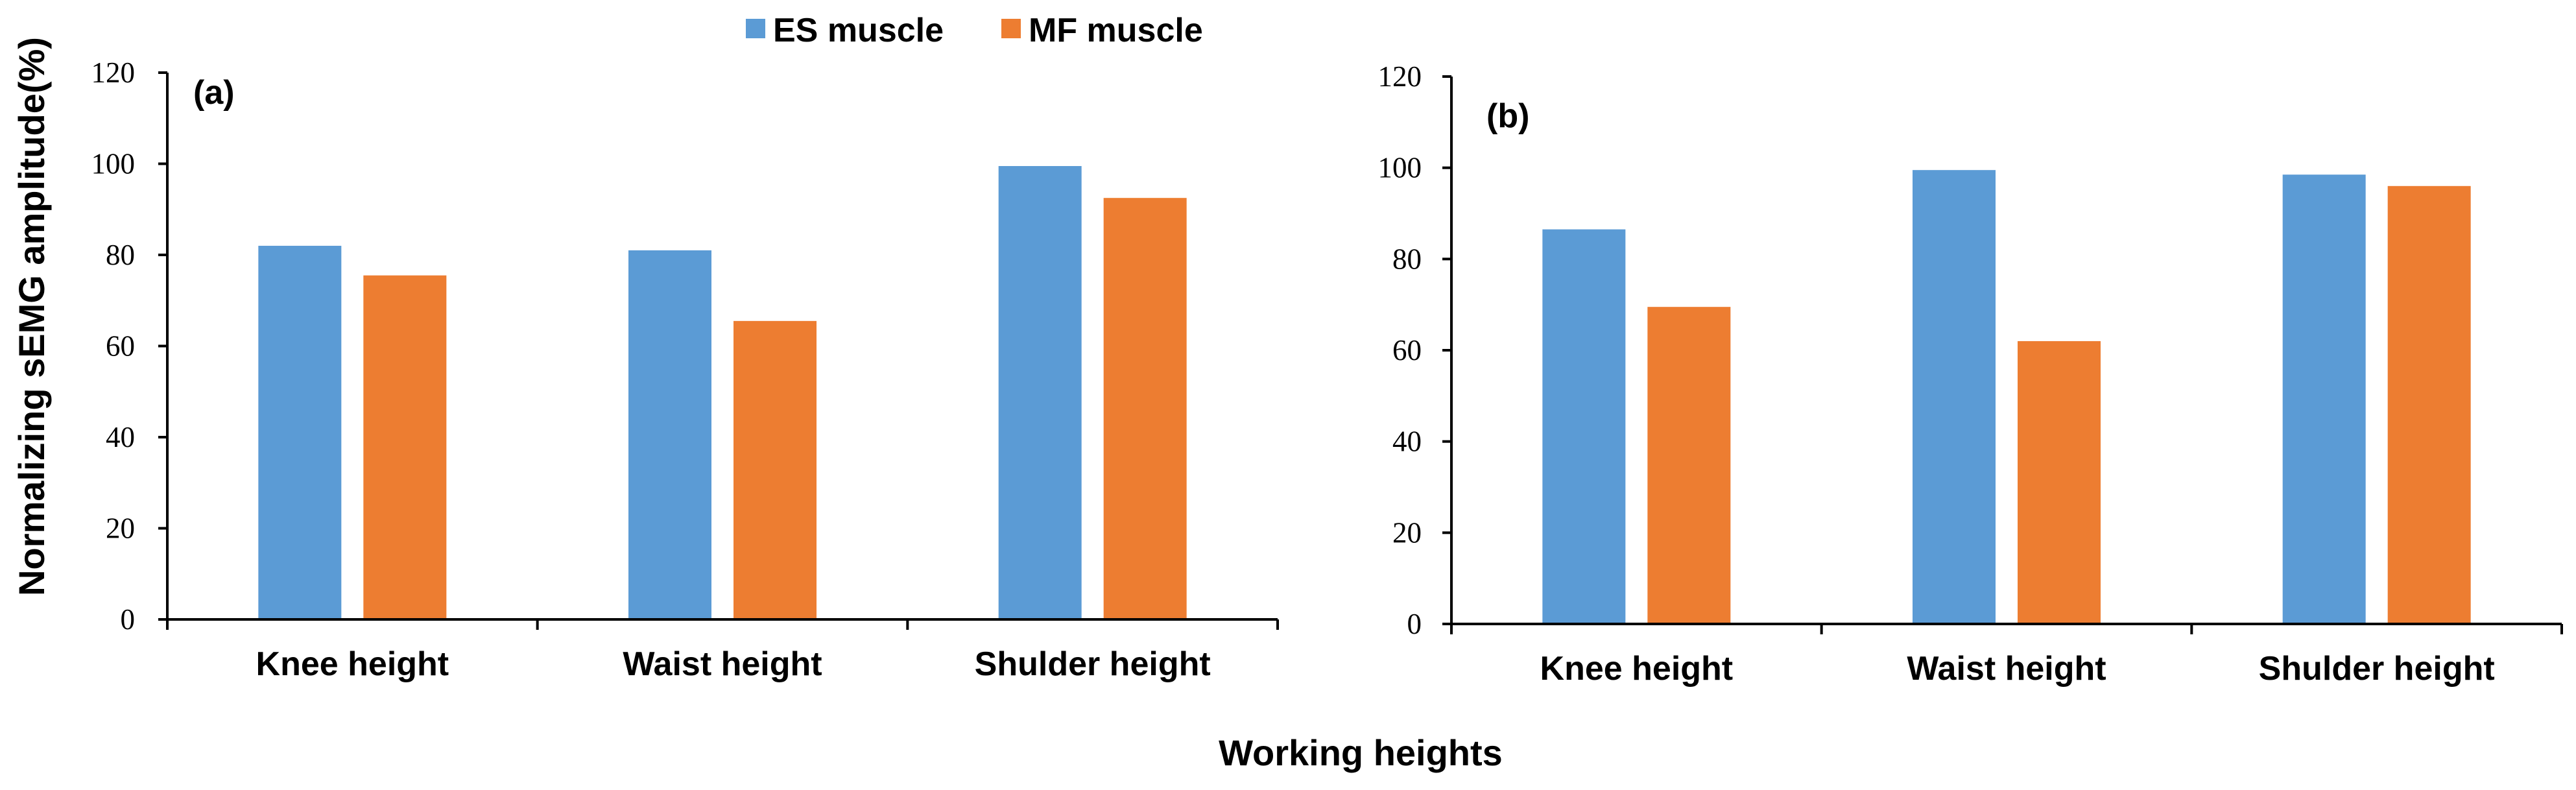 This screenshot has width=2576, height=790. I want to click on x-categories-b: Knee height Waist height Shulder height, so click(2017, 669).